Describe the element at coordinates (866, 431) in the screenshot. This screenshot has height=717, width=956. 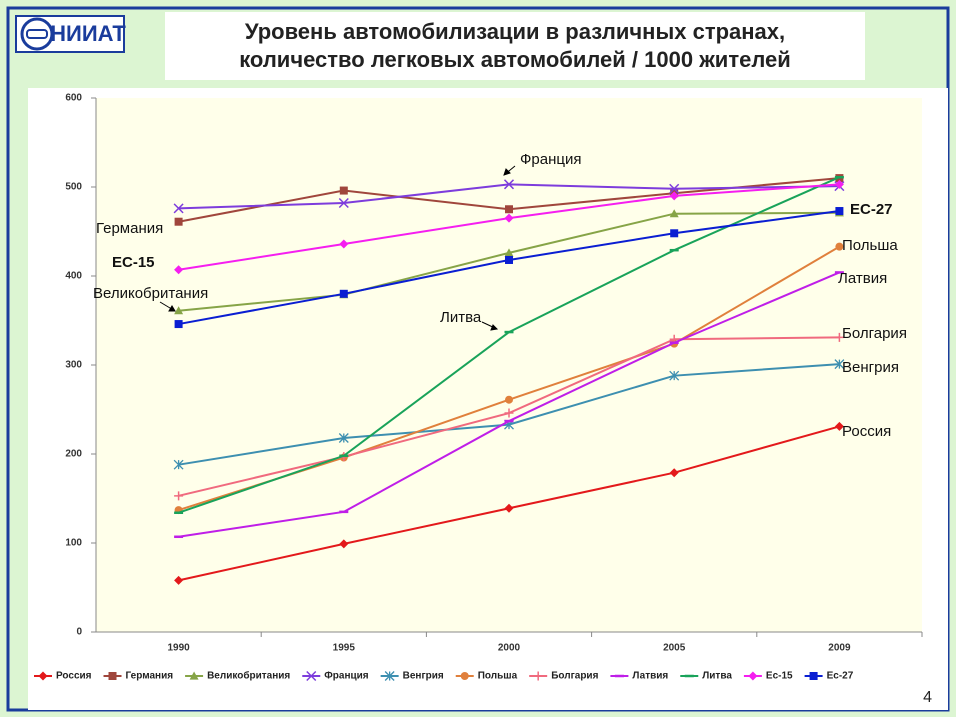
I see `annotation: Россия` at that location.